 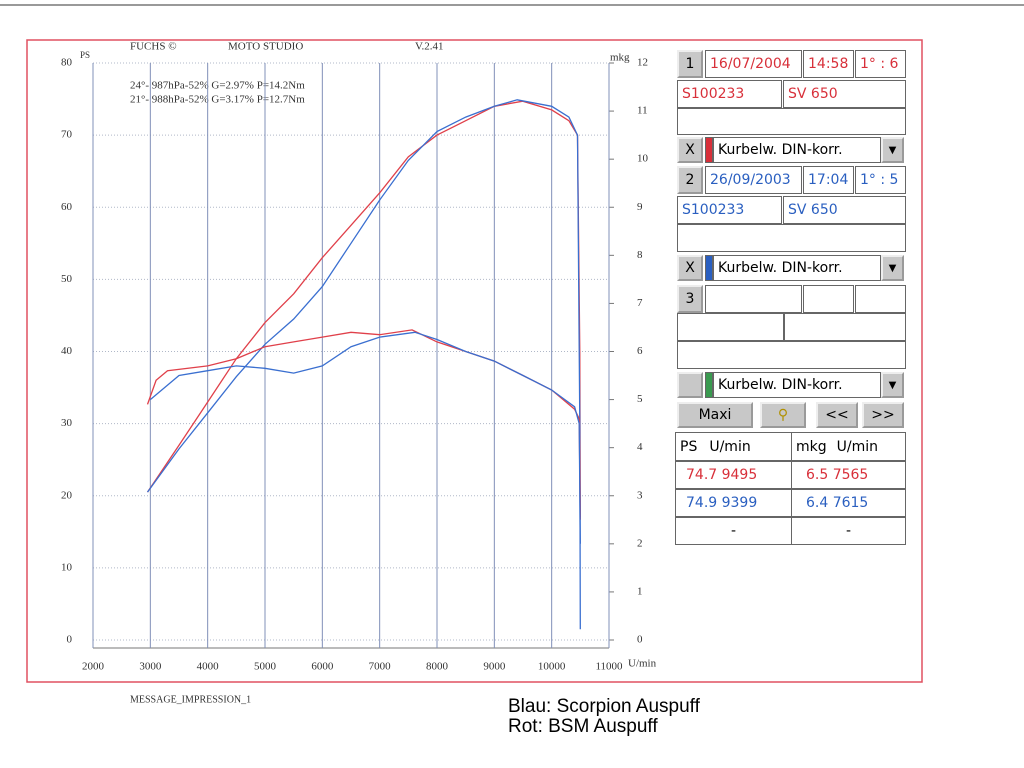 I want to click on ratio, so click(x=880, y=299).